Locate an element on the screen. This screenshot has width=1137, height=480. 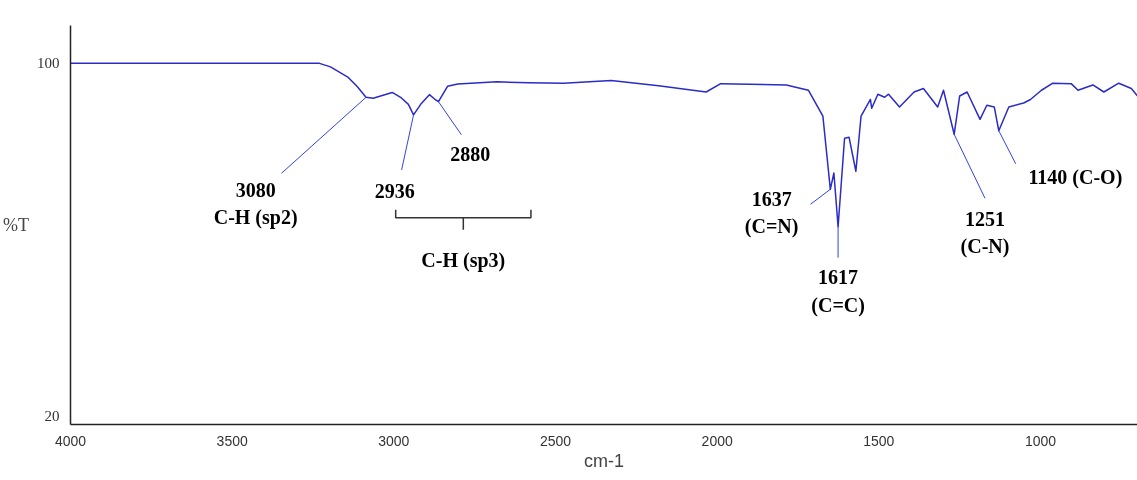
x-axis-title: cm-1 is located at coordinates (604, 460).